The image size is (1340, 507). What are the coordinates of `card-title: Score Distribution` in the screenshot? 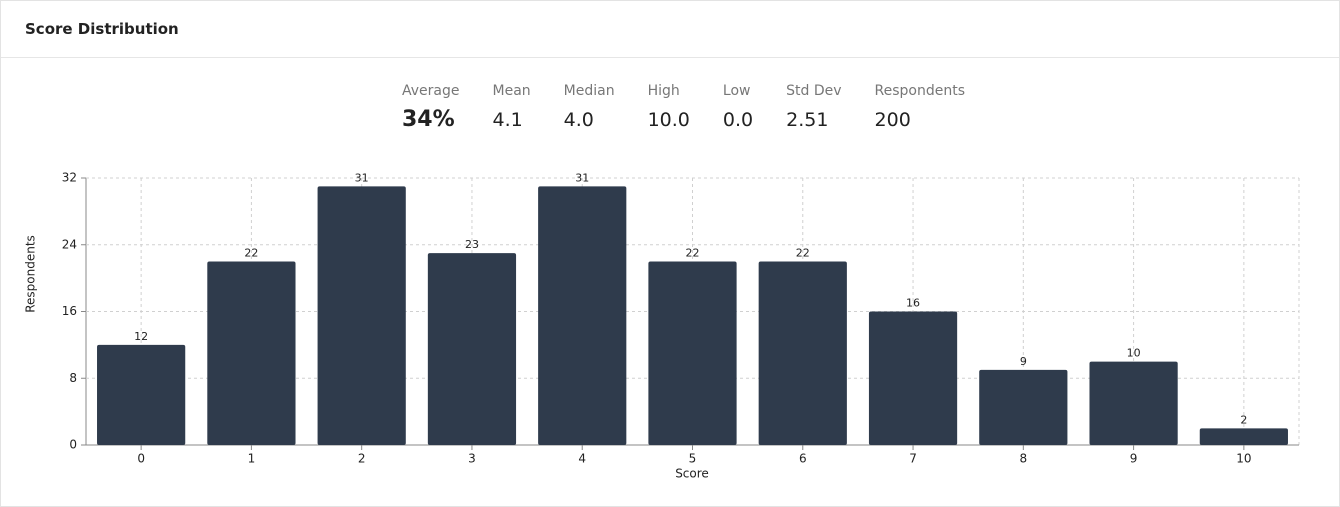 It's located at (102, 29).